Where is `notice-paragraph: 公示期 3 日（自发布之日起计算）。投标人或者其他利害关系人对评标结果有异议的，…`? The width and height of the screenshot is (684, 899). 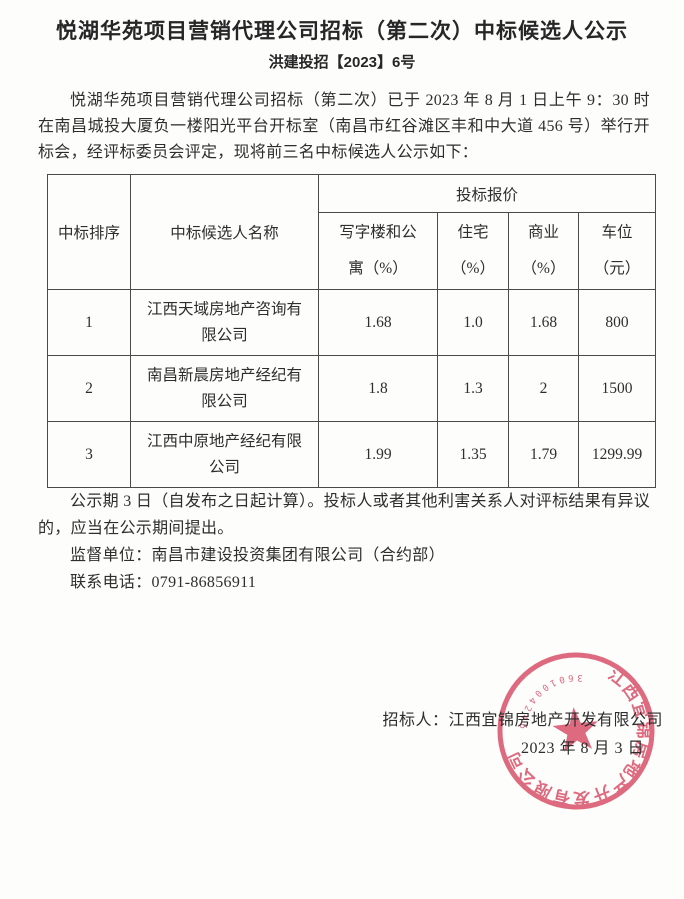
notice-paragraph: 公示期 3 日（自发布之日起计算）。投标人或者其他利害关系人对评标结果有异议的，… is located at coordinates (344, 515).